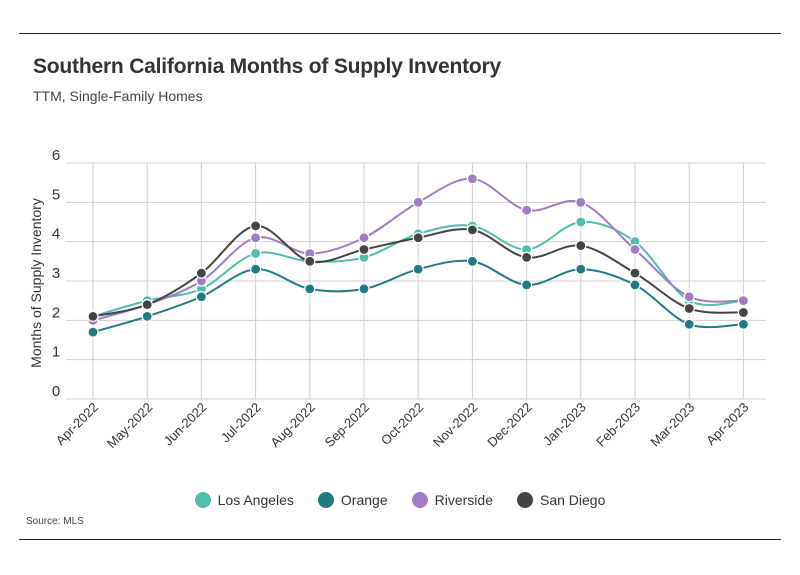 The width and height of the screenshot is (800, 575). What do you see at coordinates (185, 424) in the screenshot?
I see `x-tick-label: Jun-2022` at bounding box center [185, 424].